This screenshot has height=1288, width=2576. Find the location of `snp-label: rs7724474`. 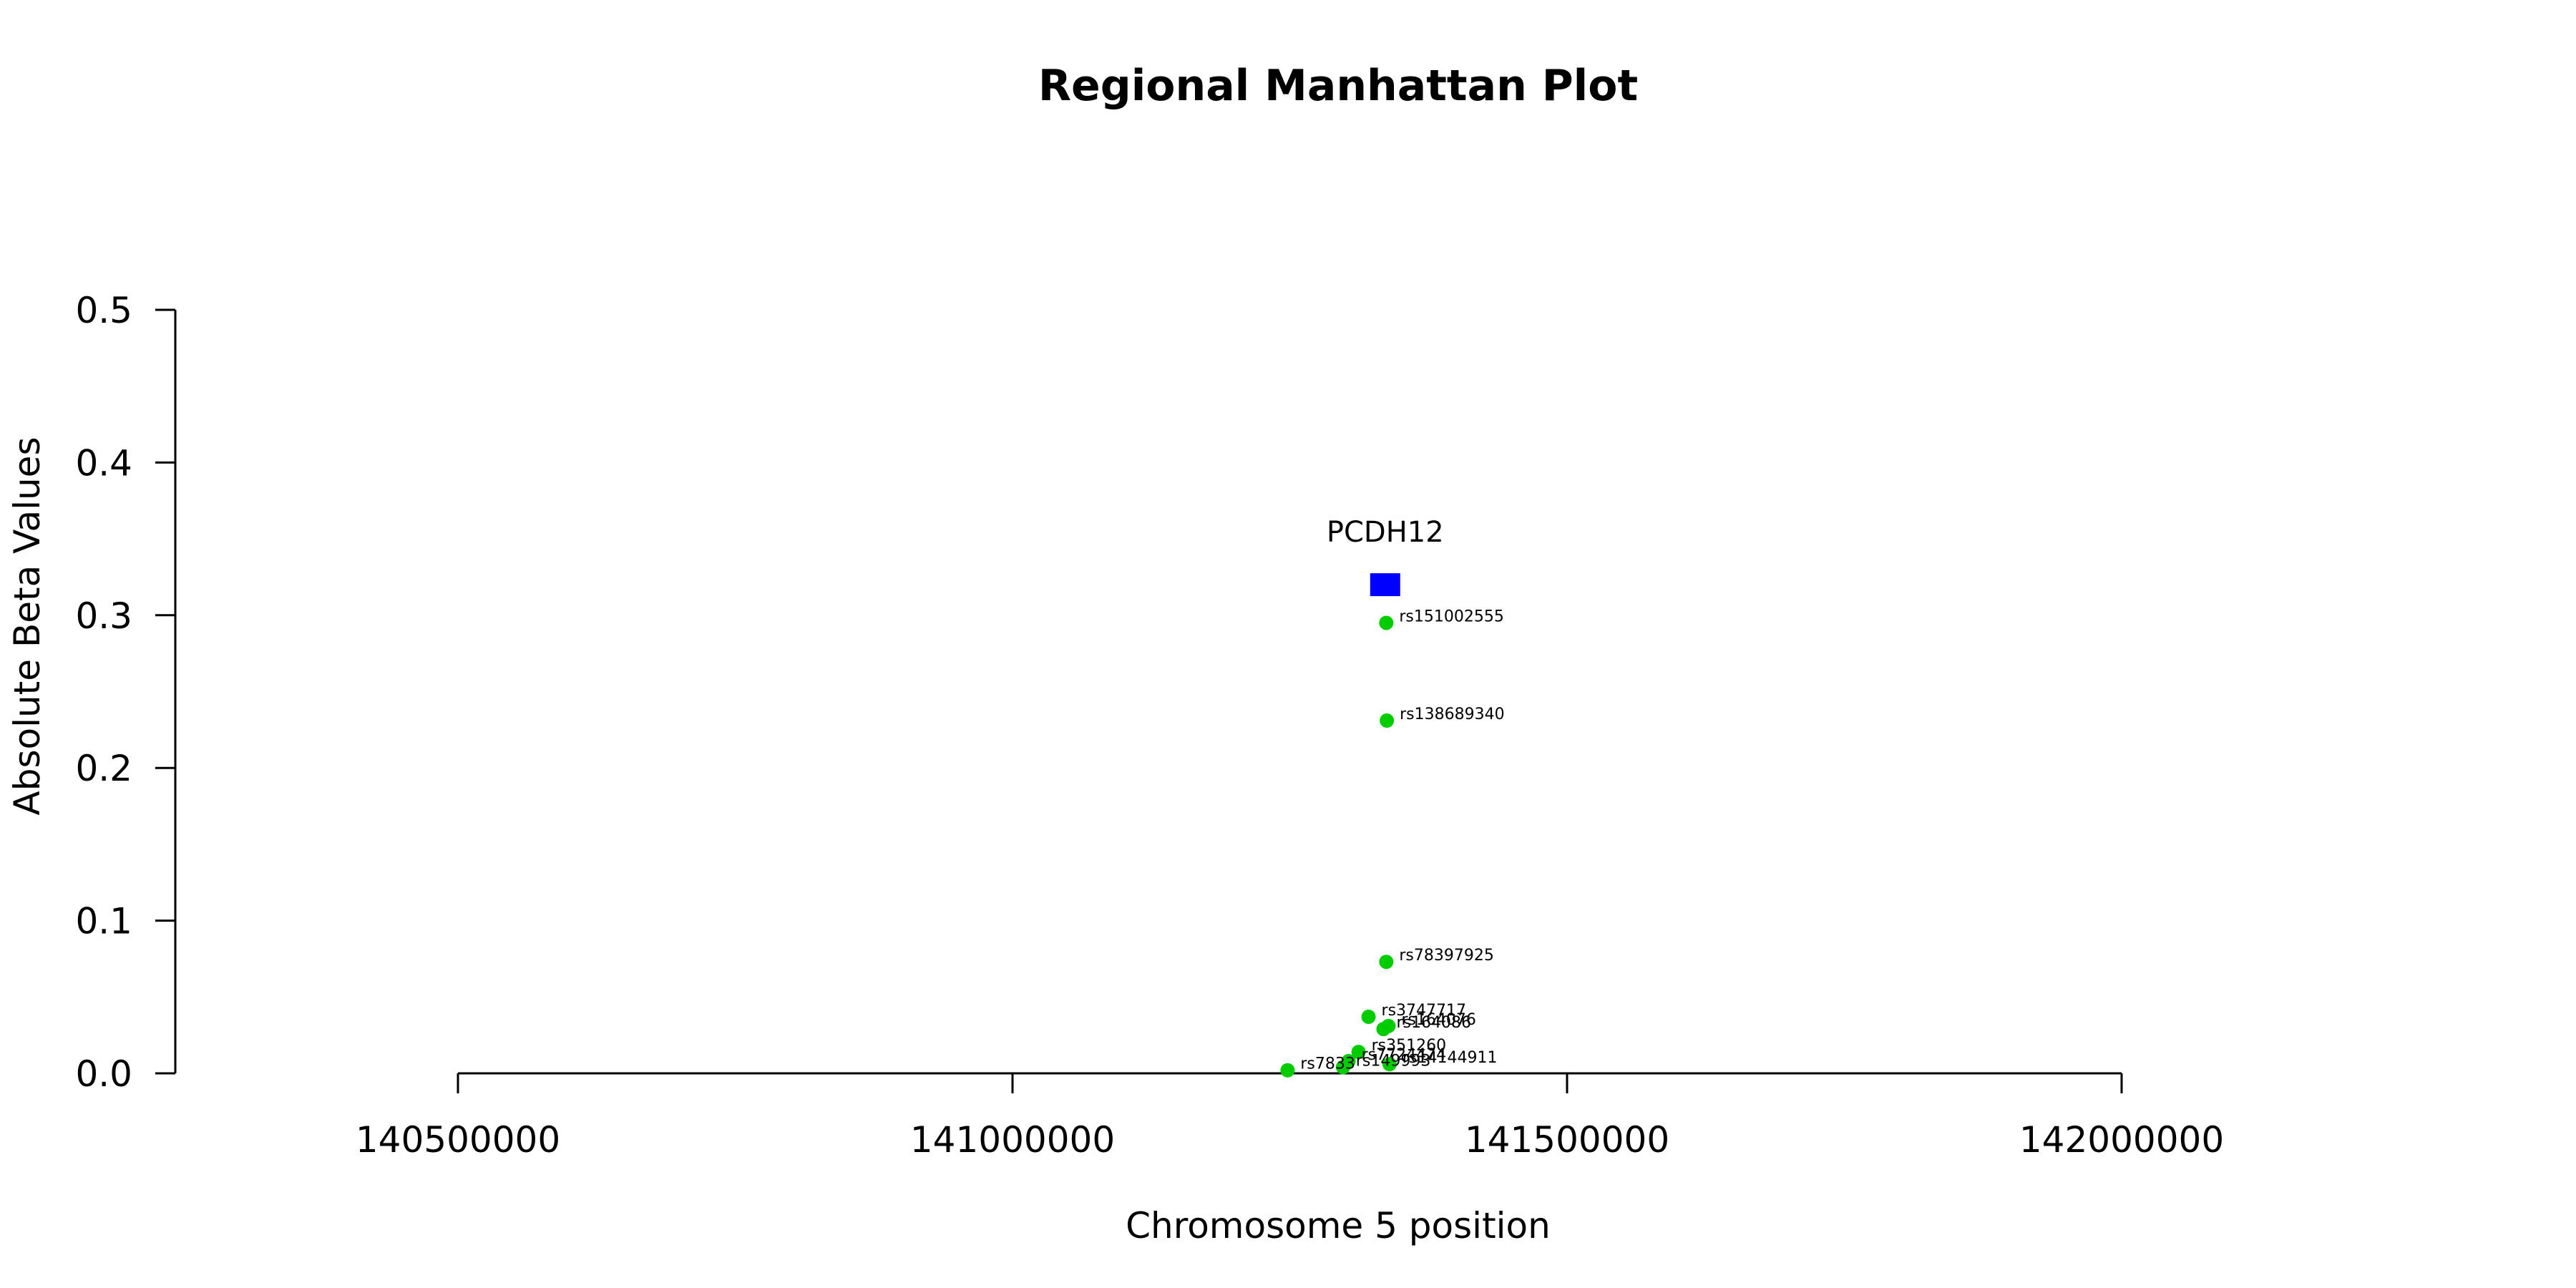

snp-label: rs7724474 is located at coordinates (1404, 1055).